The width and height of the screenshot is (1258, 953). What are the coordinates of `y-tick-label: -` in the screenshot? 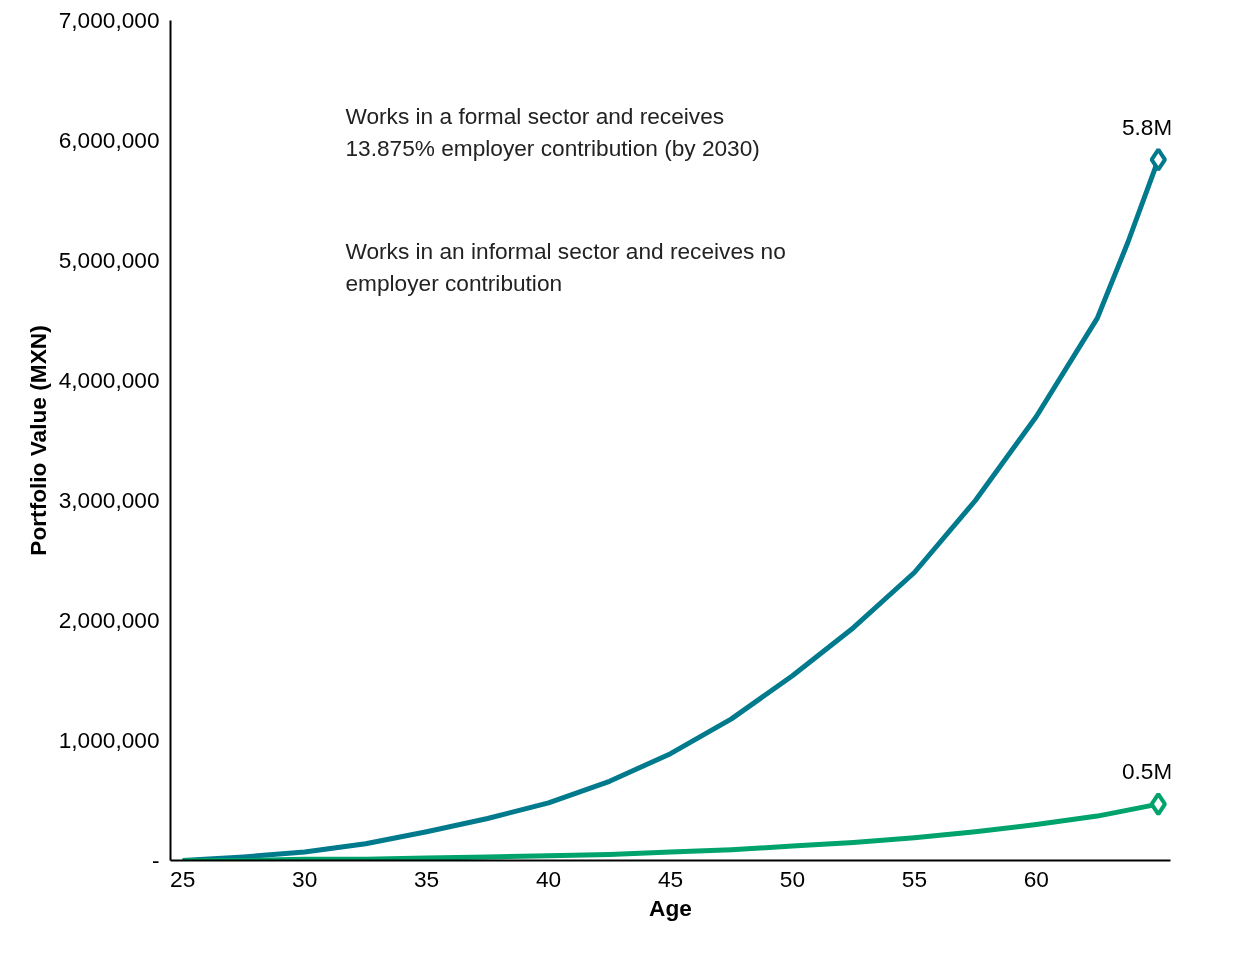 It's located at (155, 860).